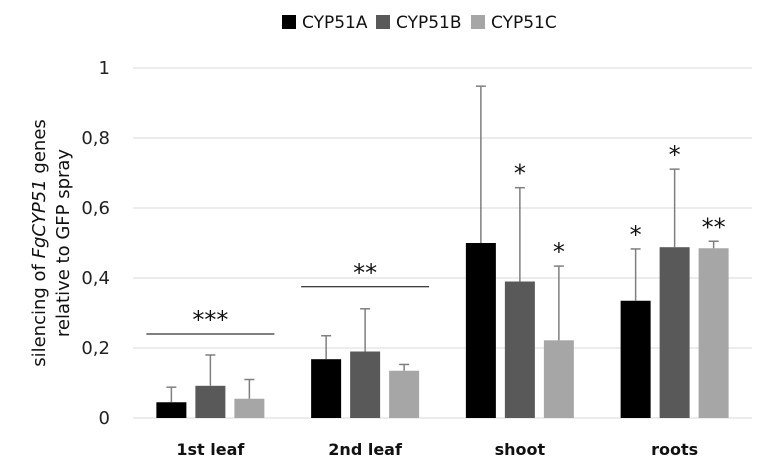  Describe the element at coordinates (39, 218) in the screenshot. I see `y-axis-label-gene: FgCYP51` at that location.